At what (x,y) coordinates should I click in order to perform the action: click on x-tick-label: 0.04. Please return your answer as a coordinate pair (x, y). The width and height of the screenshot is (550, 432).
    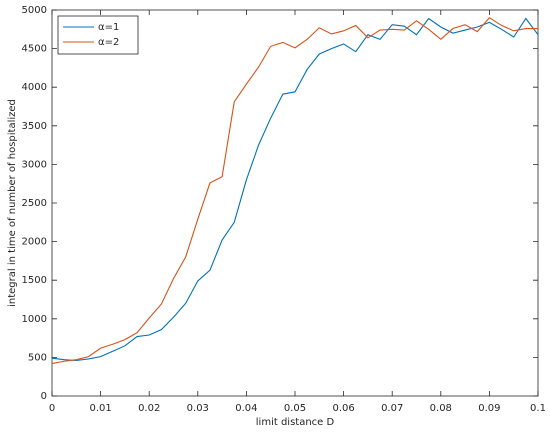
    Looking at the image, I should click on (246, 408).